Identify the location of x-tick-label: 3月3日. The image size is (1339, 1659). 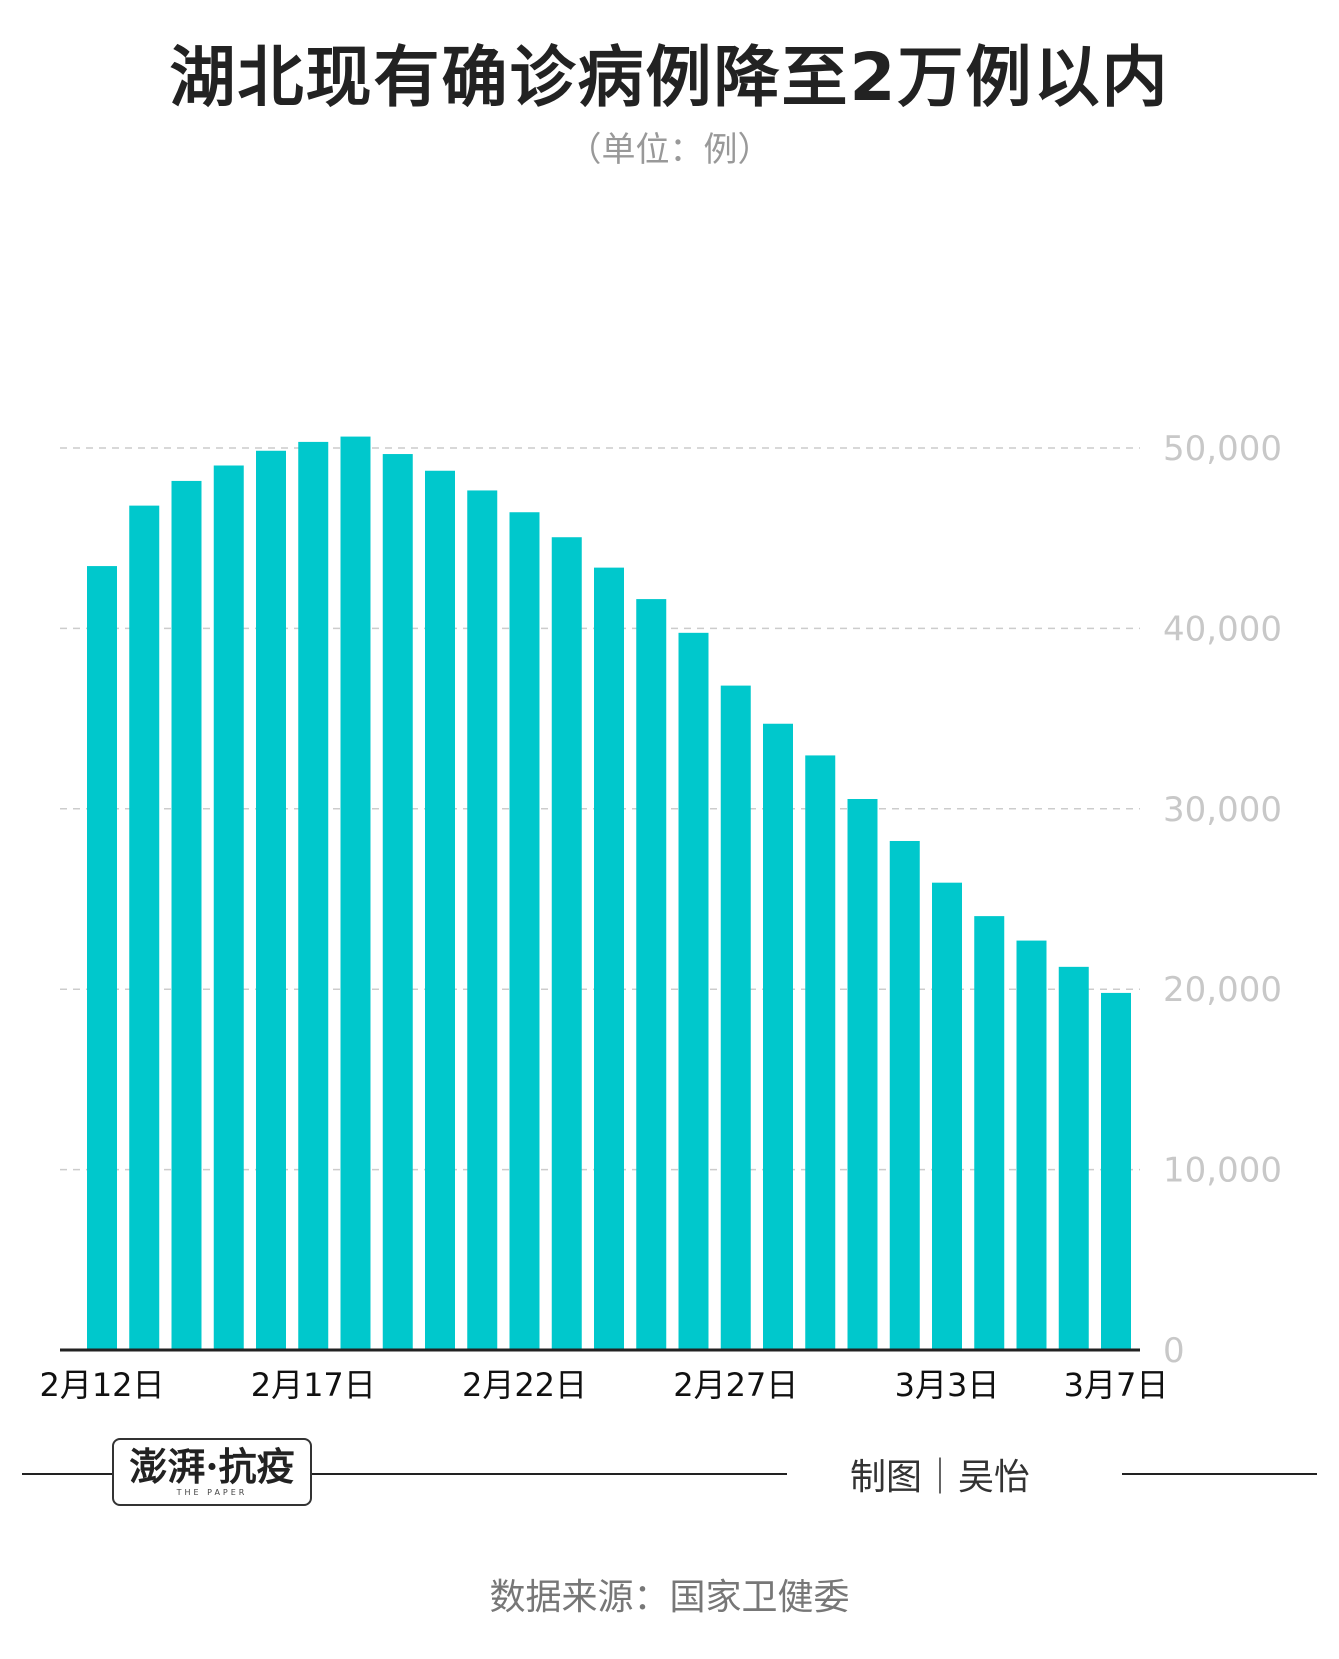
(947, 1385).